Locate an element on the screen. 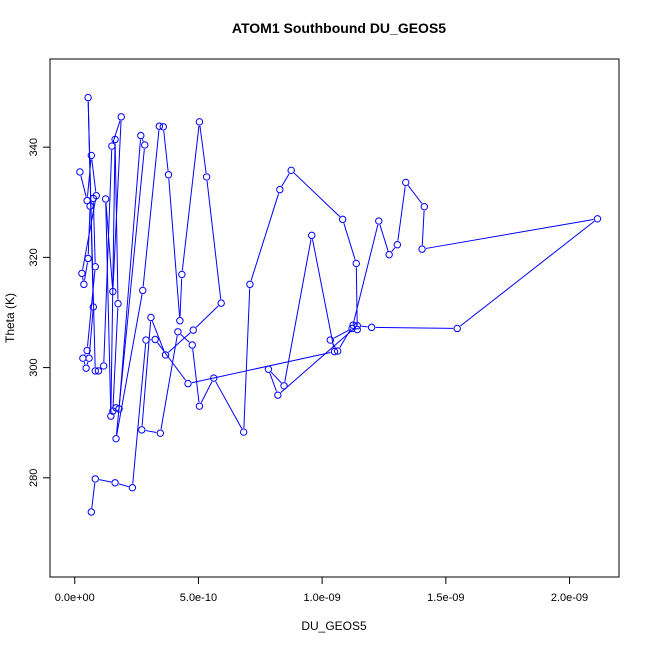 The width and height of the screenshot is (650, 650). y-axis-label: Theta (K) is located at coordinates (10, 318).